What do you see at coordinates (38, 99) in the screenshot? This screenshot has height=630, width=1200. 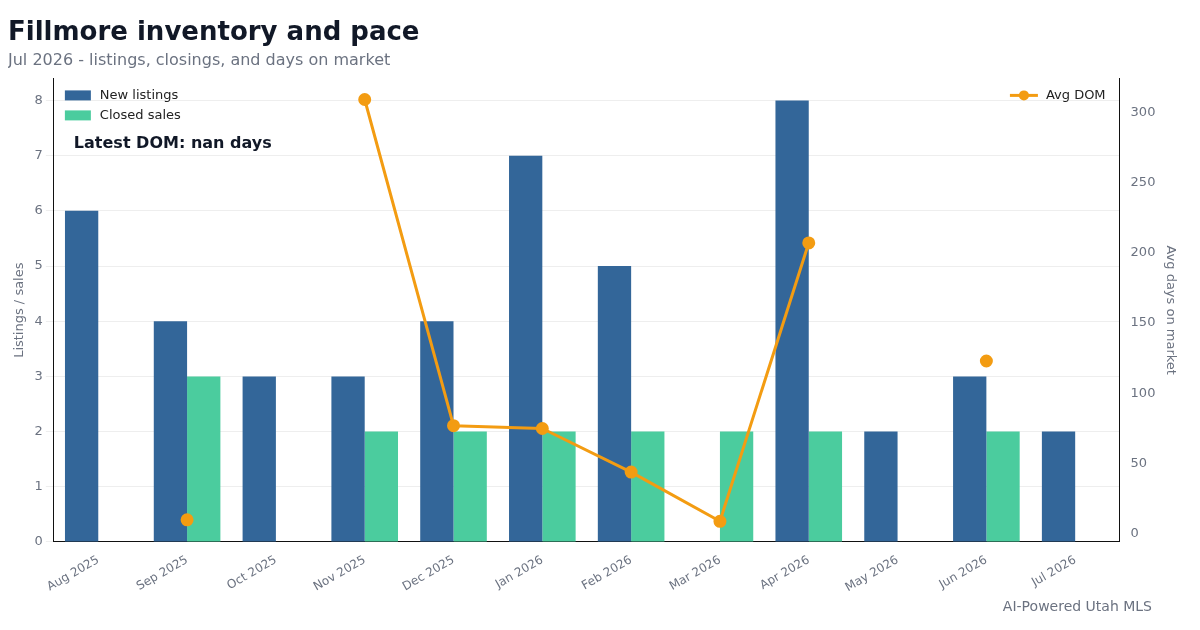 I see `y-tick-label: 8` at bounding box center [38, 99].